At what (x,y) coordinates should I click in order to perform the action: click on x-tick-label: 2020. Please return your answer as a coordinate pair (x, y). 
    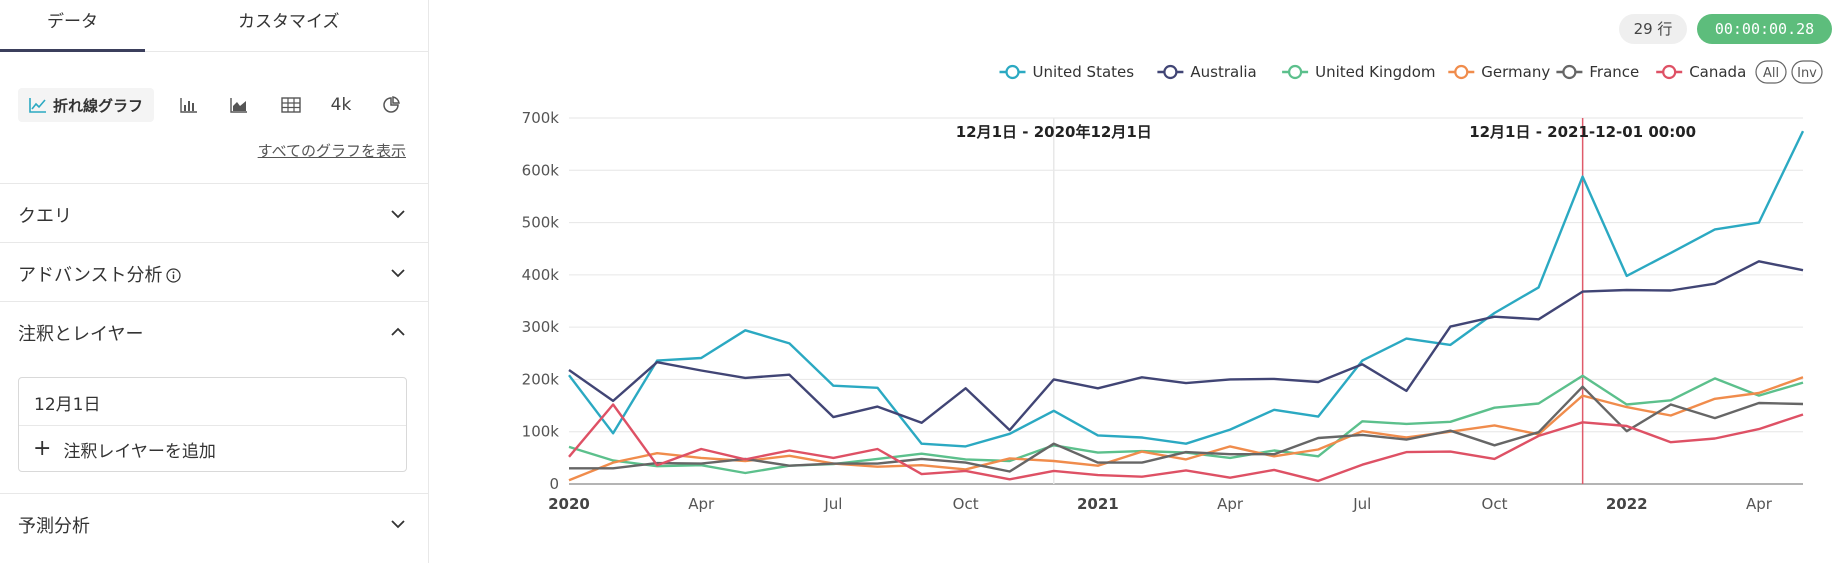
    Looking at the image, I should click on (569, 504).